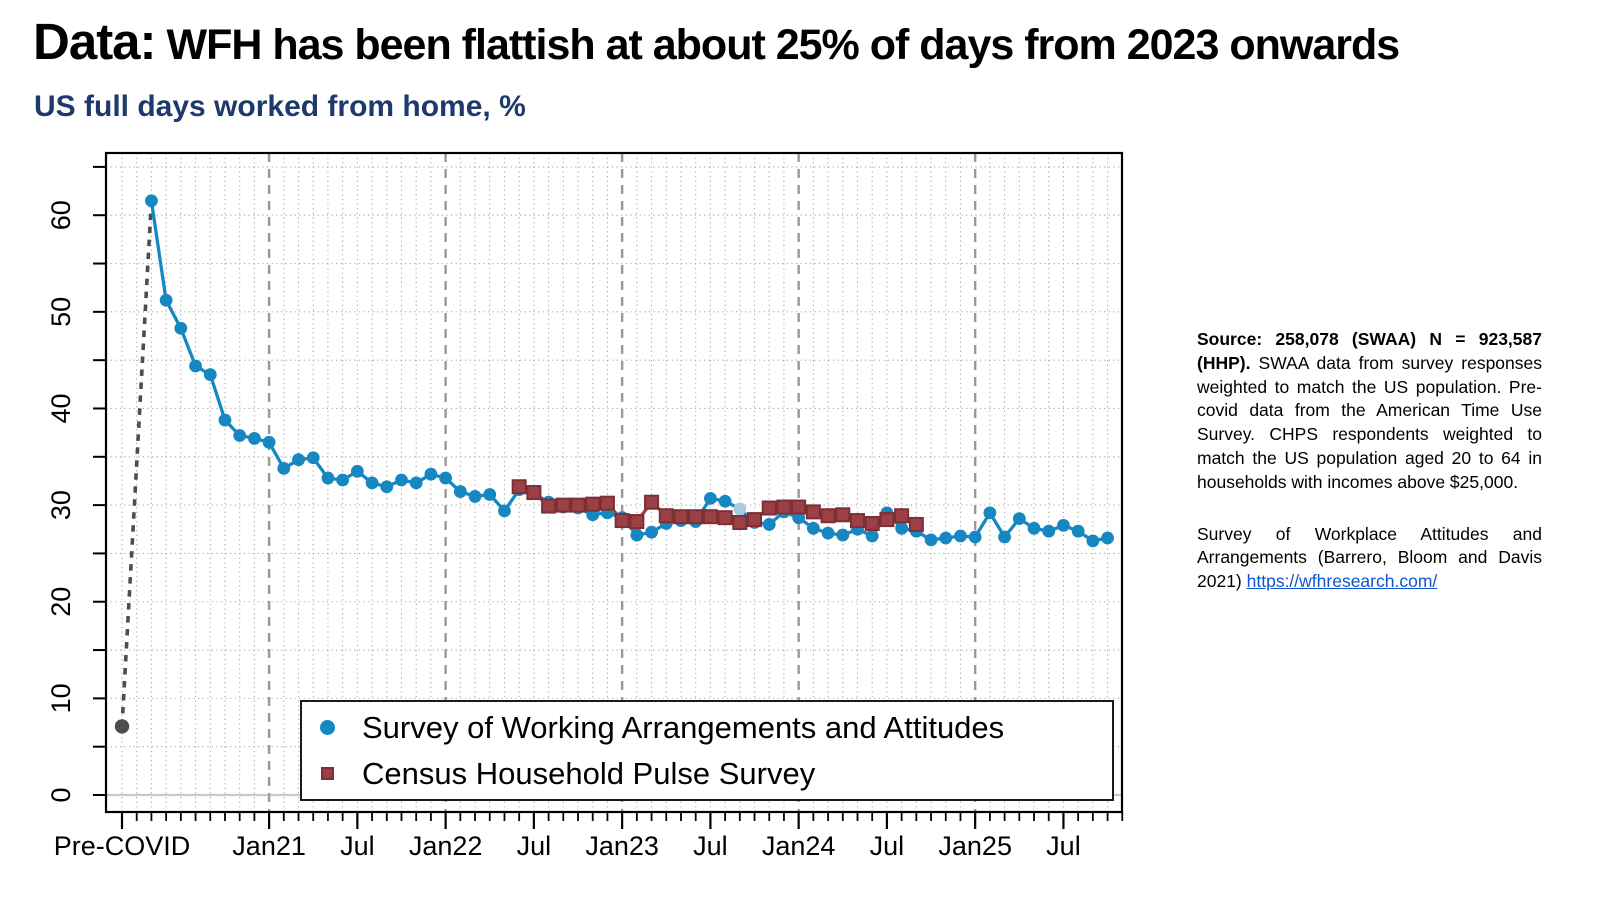 This screenshot has height=900, width=1600. Describe the element at coordinates (799, 846) in the screenshot. I see `svg-text: Jan24` at that location.